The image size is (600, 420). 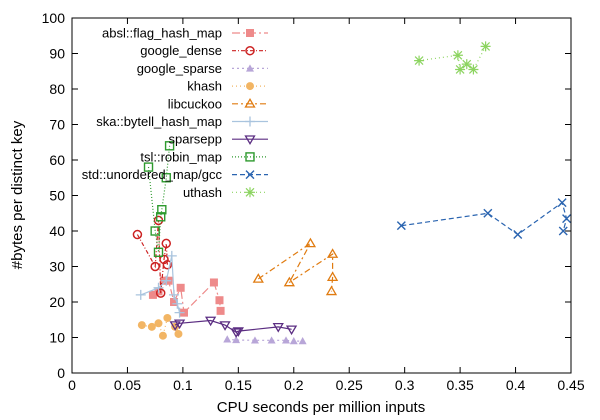 What do you see at coordinates (570, 385) in the screenshot?
I see `x-tick-label: 0.45` at bounding box center [570, 385].